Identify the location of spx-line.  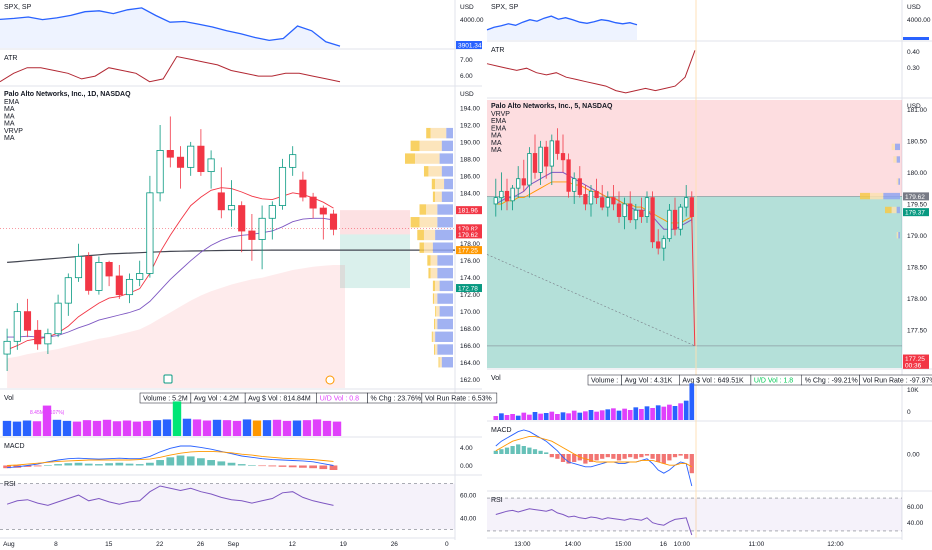
(170, 27).